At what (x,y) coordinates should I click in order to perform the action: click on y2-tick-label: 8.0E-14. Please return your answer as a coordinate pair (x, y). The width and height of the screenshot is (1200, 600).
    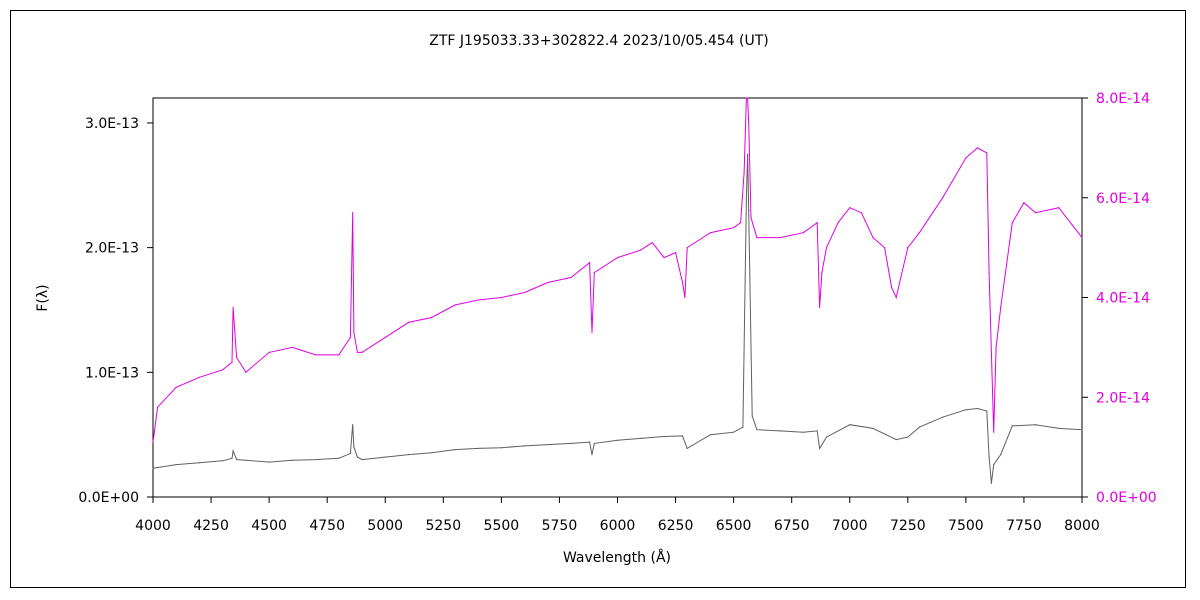
    Looking at the image, I should click on (1123, 99).